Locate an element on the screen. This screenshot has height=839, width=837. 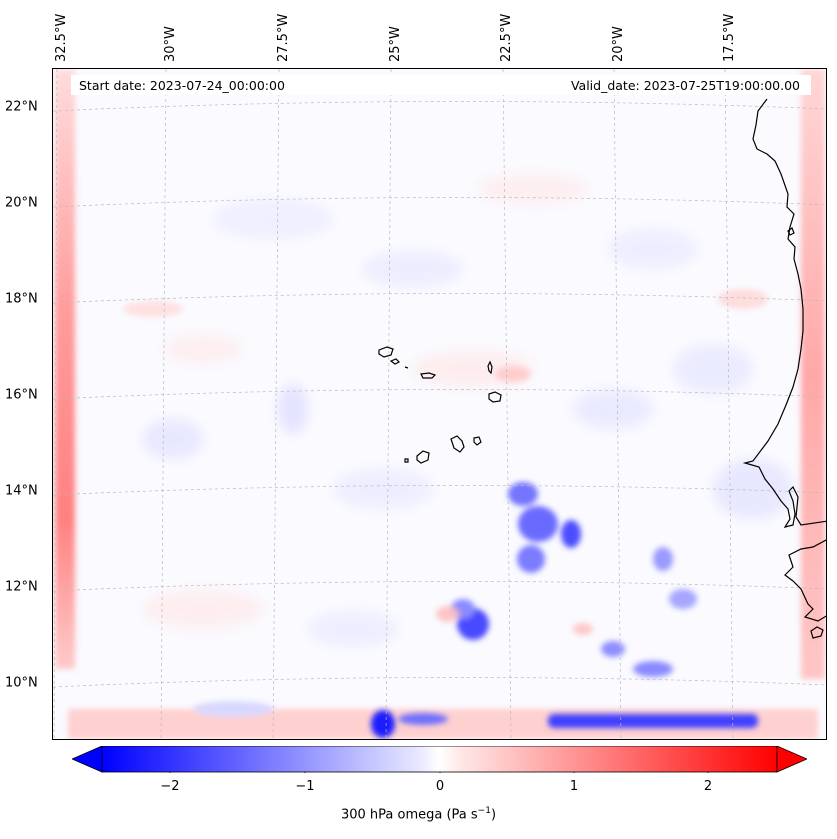
lat-label-22n: 22°N is located at coordinates (21, 107).